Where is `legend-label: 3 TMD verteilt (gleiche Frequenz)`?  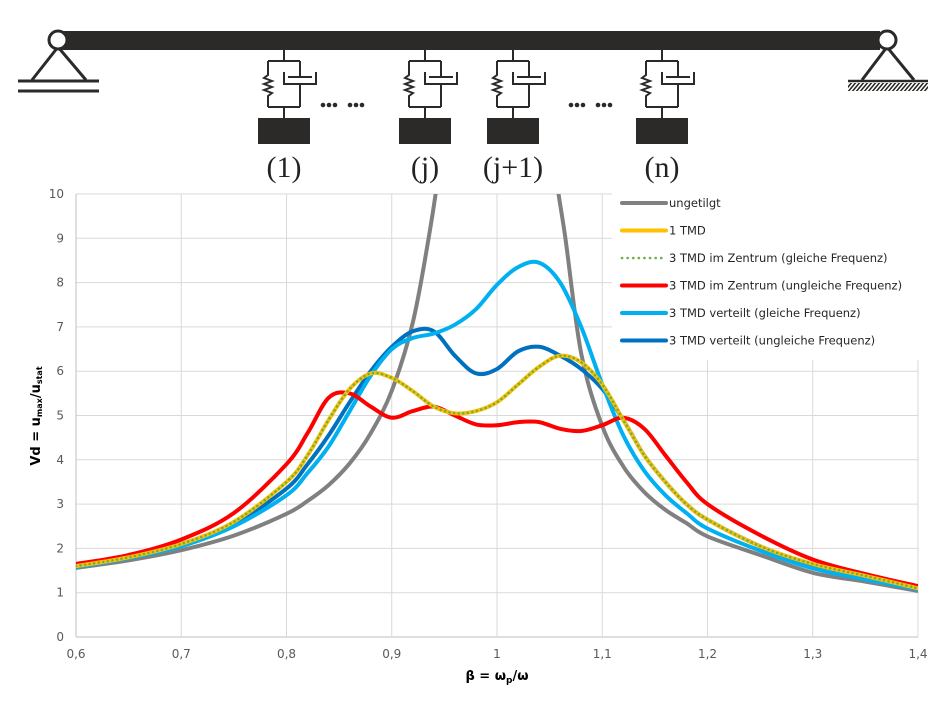 legend-label: 3 TMD verteilt (gleiche Frequenz) is located at coordinates (765, 313).